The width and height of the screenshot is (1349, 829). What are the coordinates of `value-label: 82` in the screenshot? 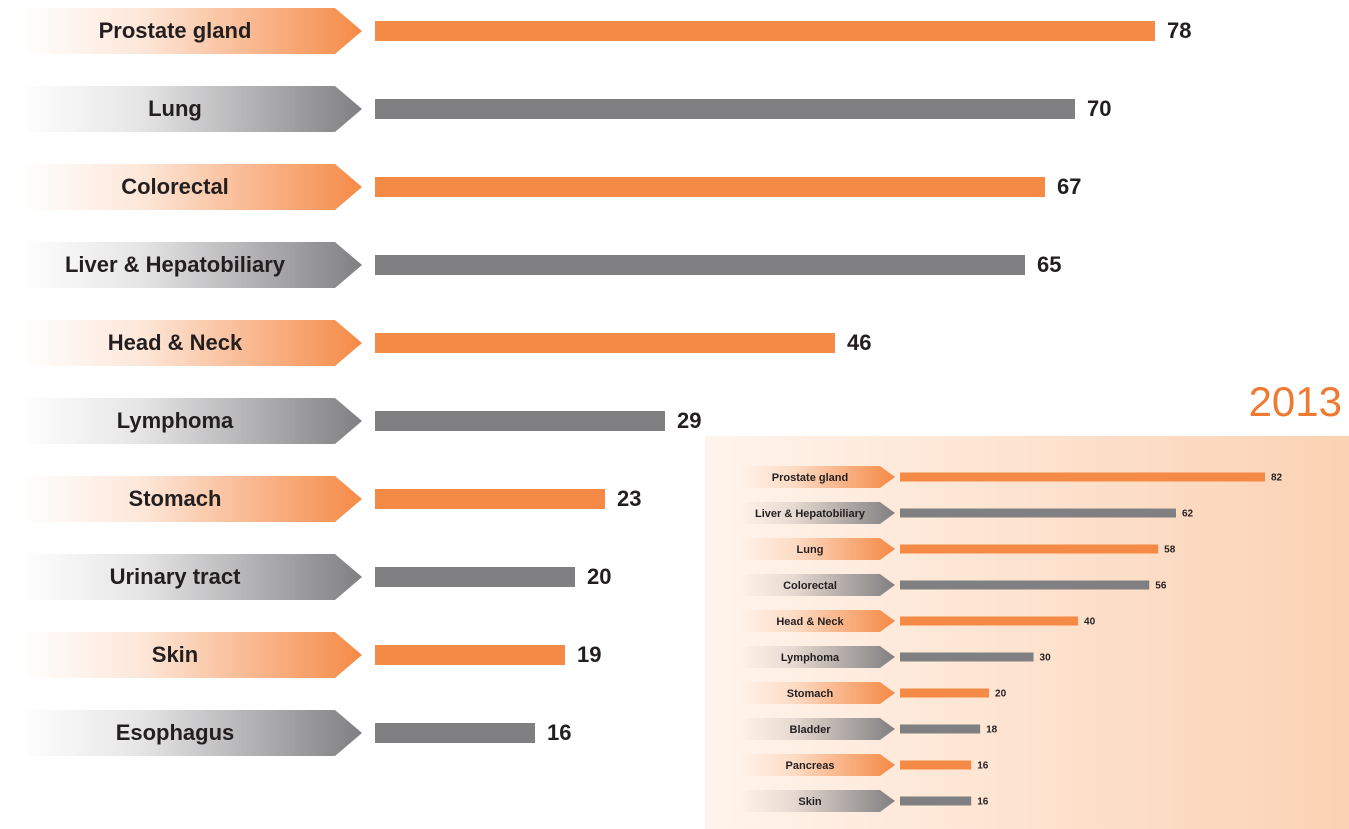 It's located at (1277, 478).